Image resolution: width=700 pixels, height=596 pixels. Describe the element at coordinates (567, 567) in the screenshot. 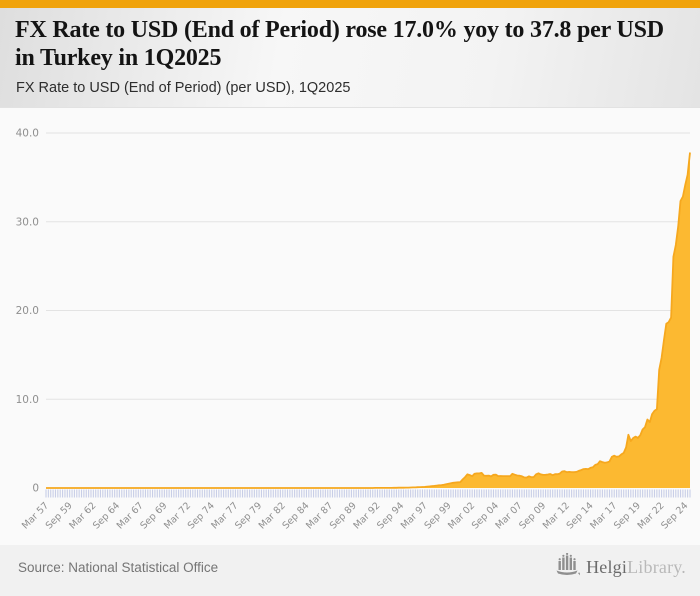

I see `helgi-library-logo-icon` at that location.